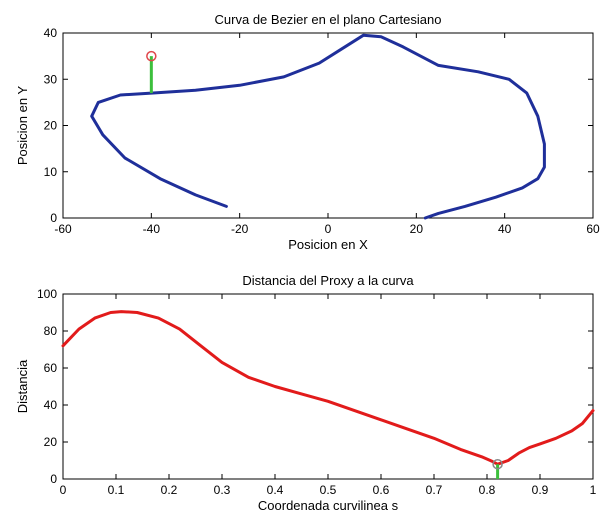 Image resolution: width=606 pixels, height=515 pixels. I want to click on chart2-ytick-label: 40, so click(51, 405).